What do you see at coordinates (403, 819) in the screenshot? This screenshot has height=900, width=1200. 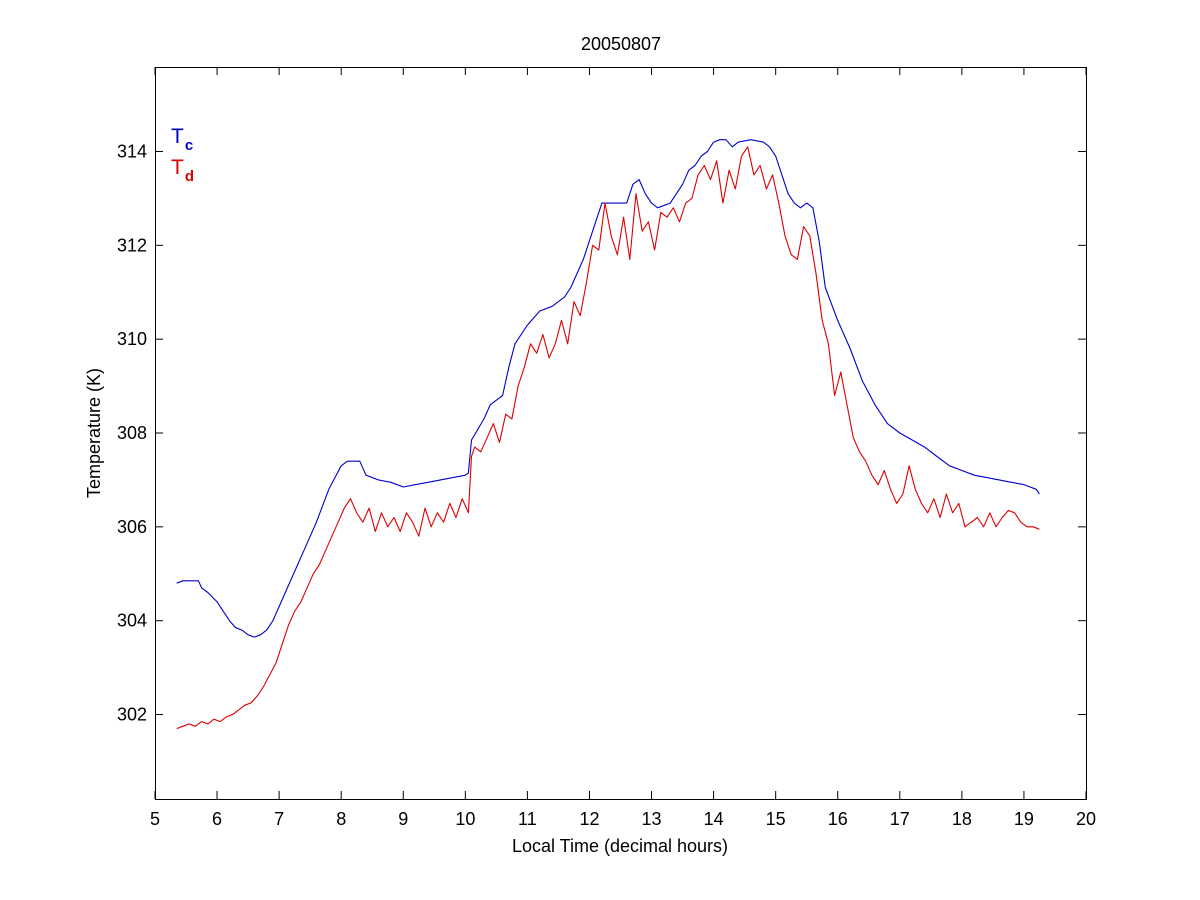 I see `x-tick-label: 9` at bounding box center [403, 819].